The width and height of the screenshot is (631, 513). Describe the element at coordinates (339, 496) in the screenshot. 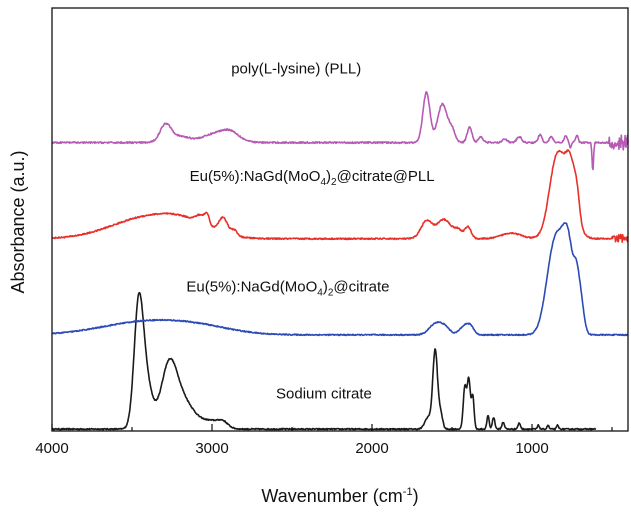

I see `x-axis-title: Wavenumber (cm-1)` at that location.